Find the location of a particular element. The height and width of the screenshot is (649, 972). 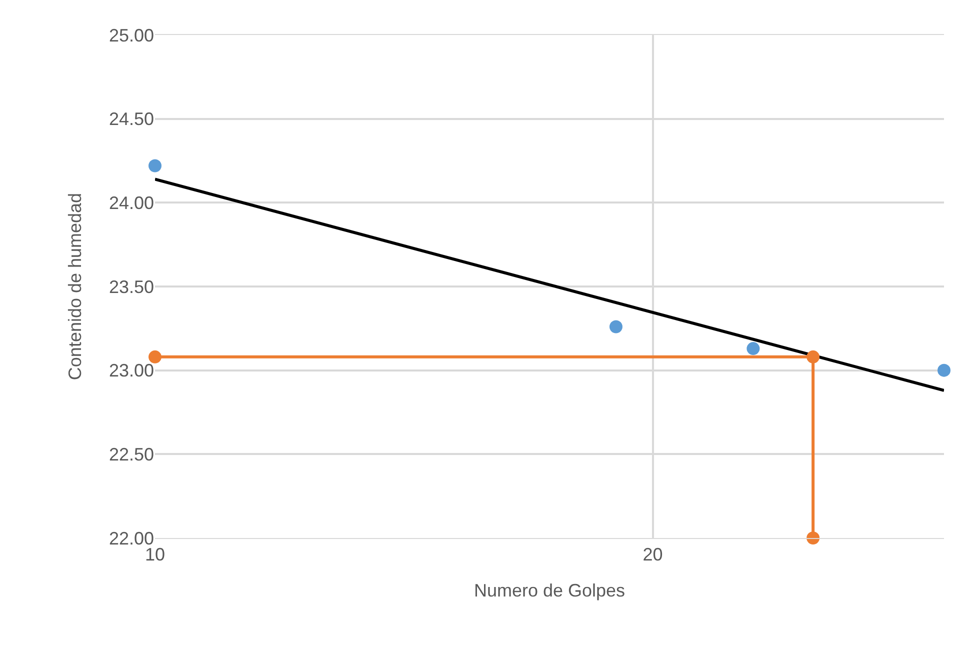

y-tick-label: 24.50 is located at coordinates (131, 119).